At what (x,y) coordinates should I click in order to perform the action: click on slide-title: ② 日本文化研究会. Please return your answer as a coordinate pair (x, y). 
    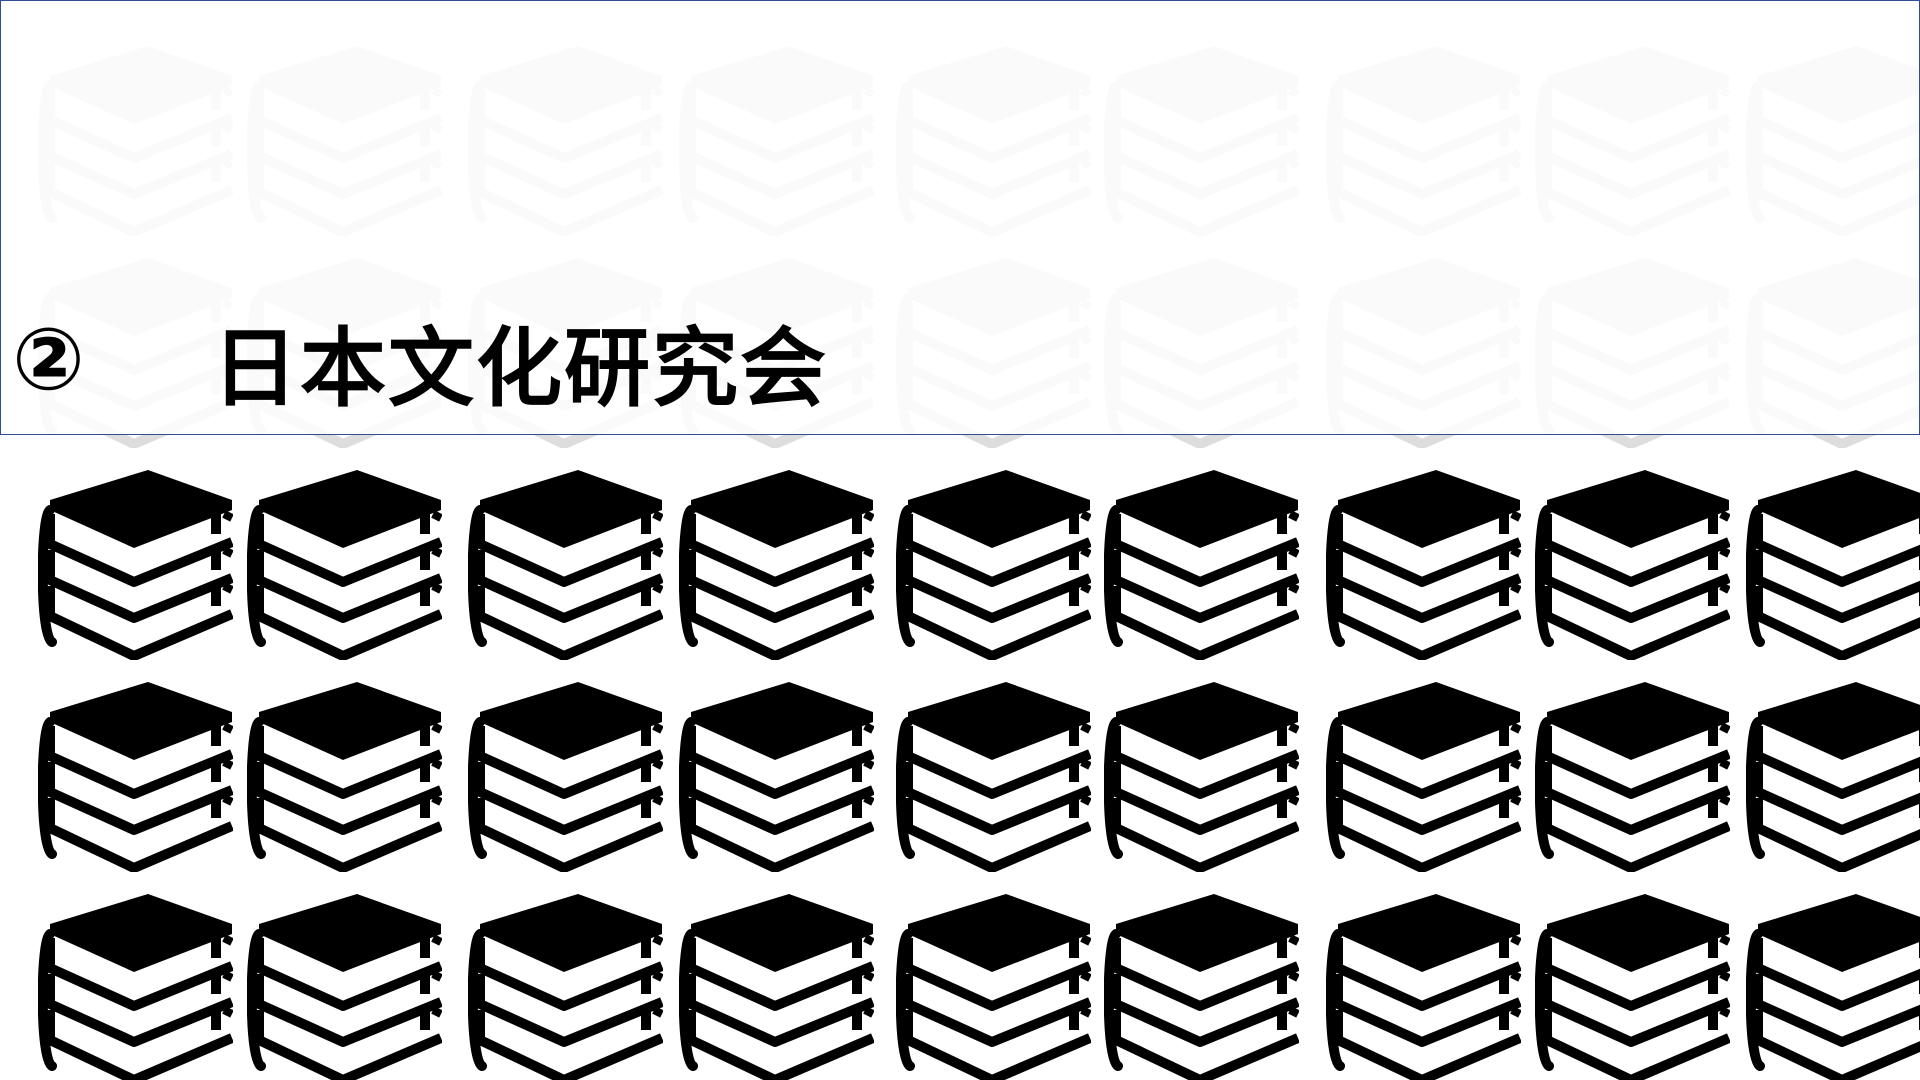
    Looking at the image, I should click on (420, 362).